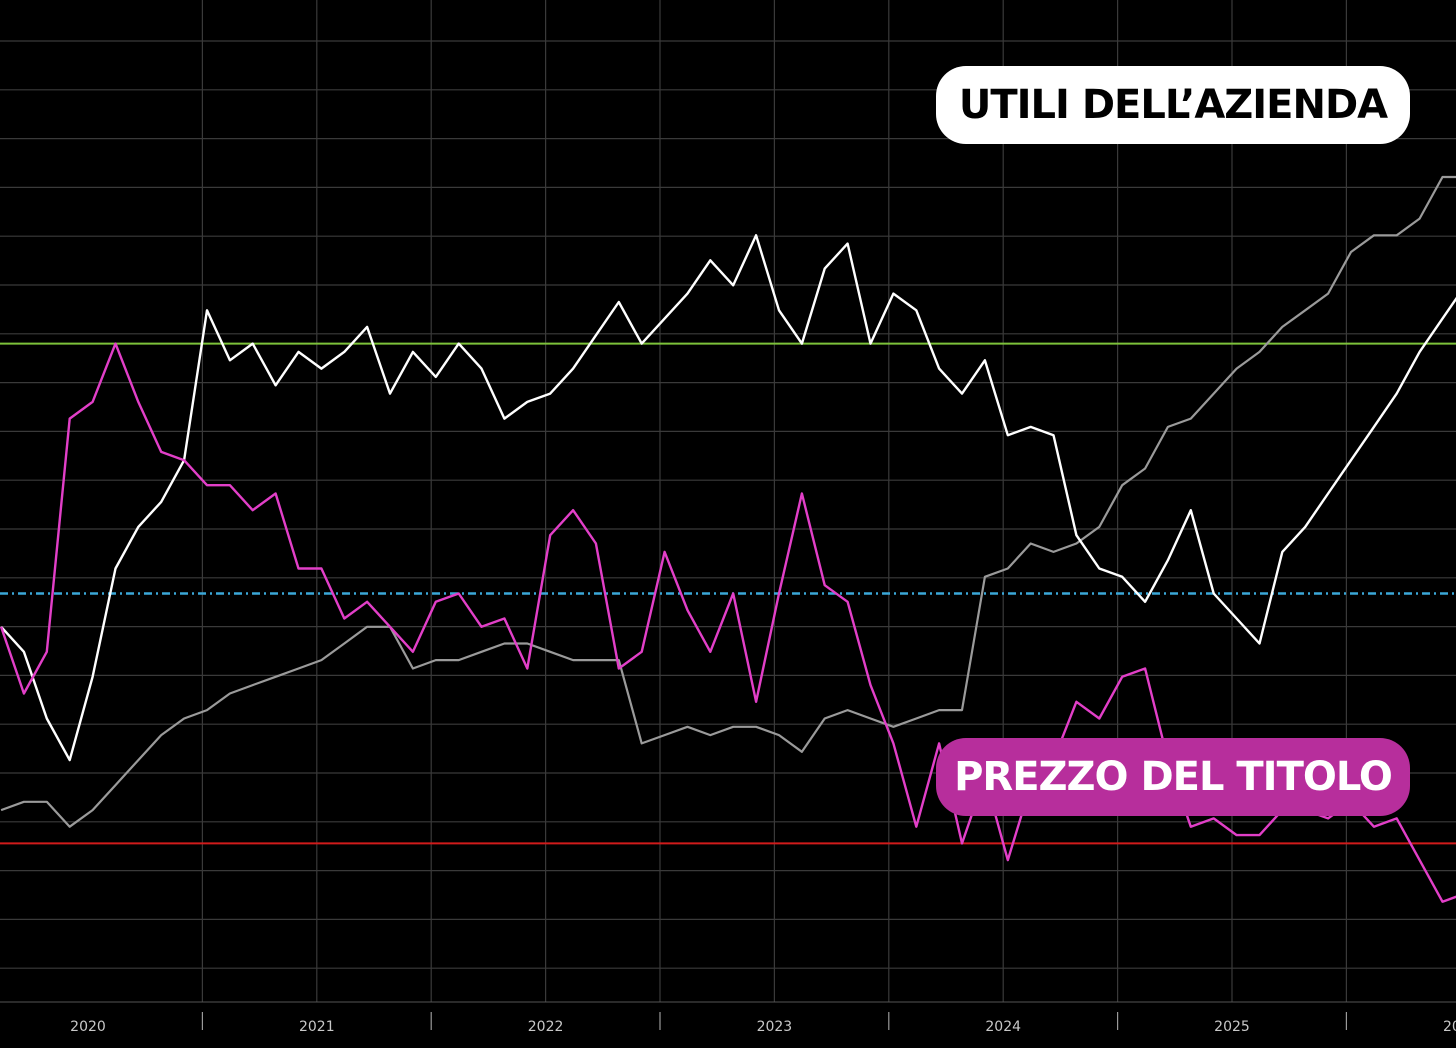 This screenshot has height=1048, width=1456. What do you see at coordinates (1173, 105) in the screenshot?
I see `earnings-label: UTILI DELL’AZIENDA` at bounding box center [1173, 105].